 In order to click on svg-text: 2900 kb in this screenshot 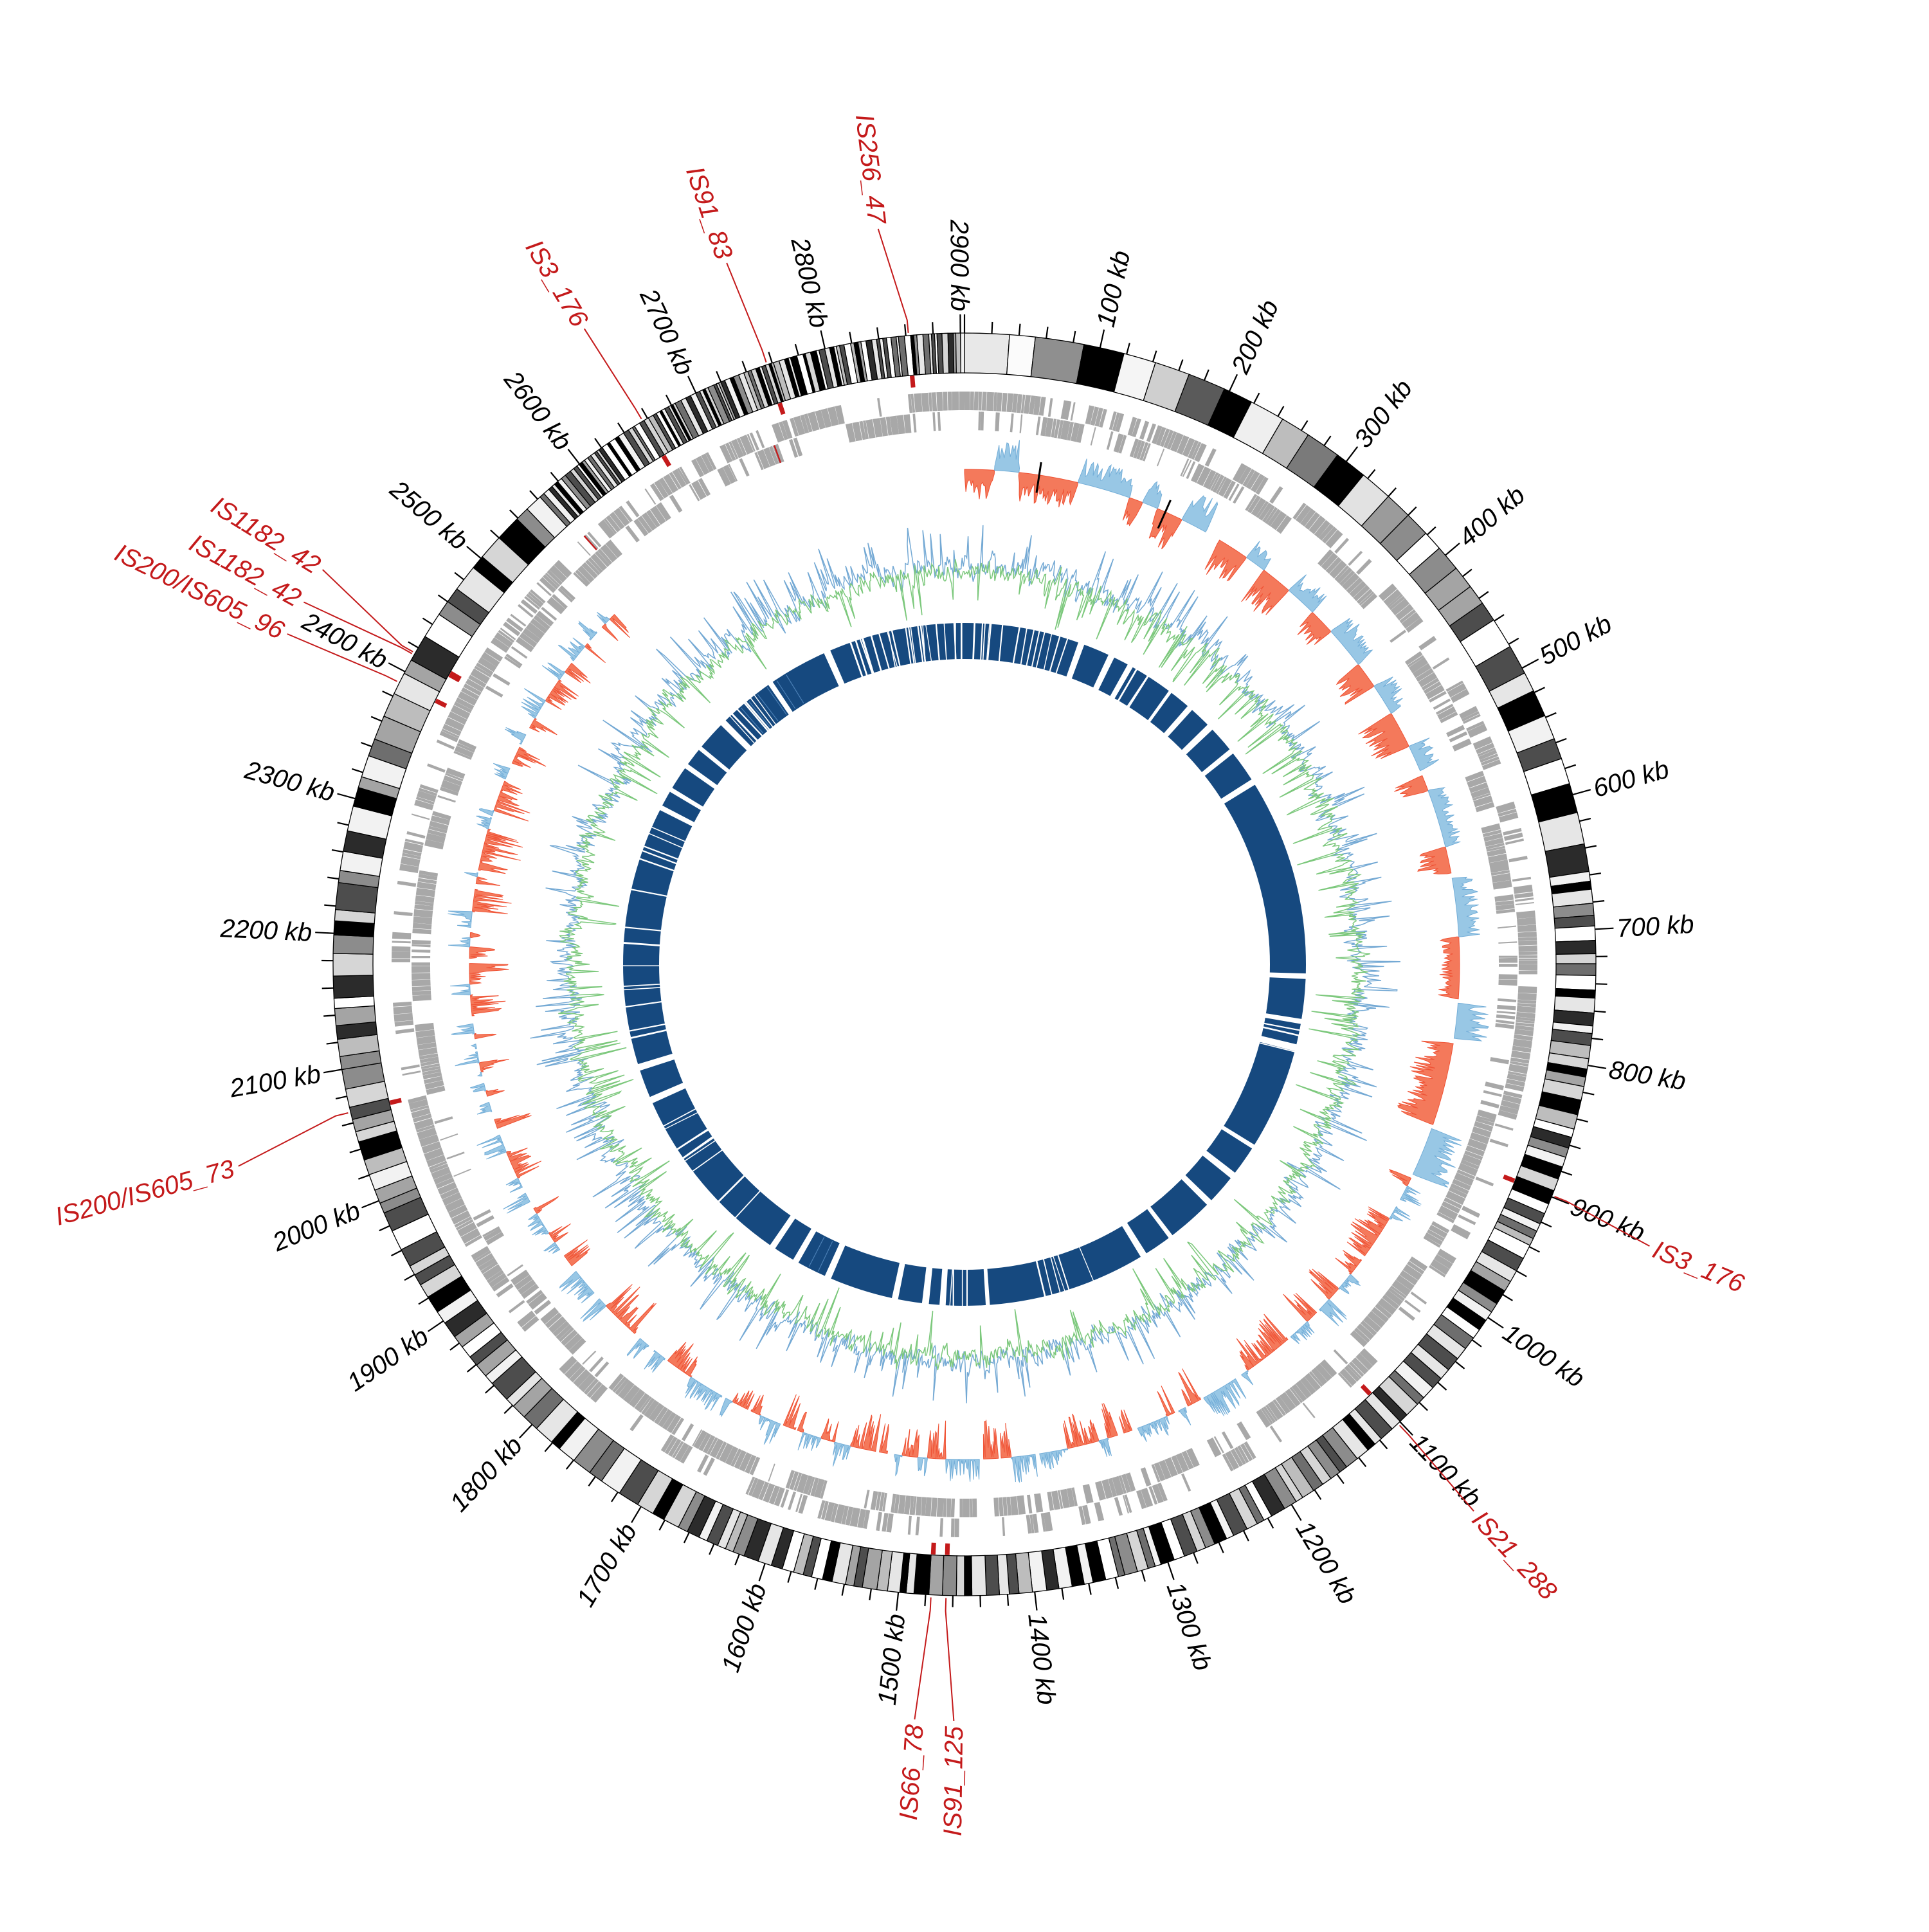, I will do `click(960, 265)`.